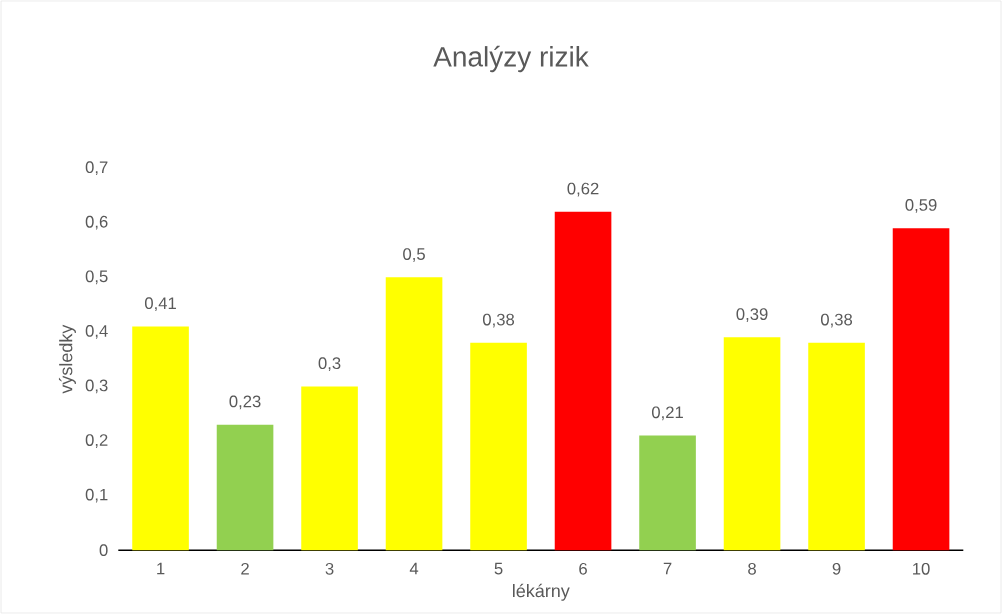 This screenshot has height=614, width=1002. What do you see at coordinates (96, 222) in the screenshot?
I see `y-tick-label: 0,6` at bounding box center [96, 222].